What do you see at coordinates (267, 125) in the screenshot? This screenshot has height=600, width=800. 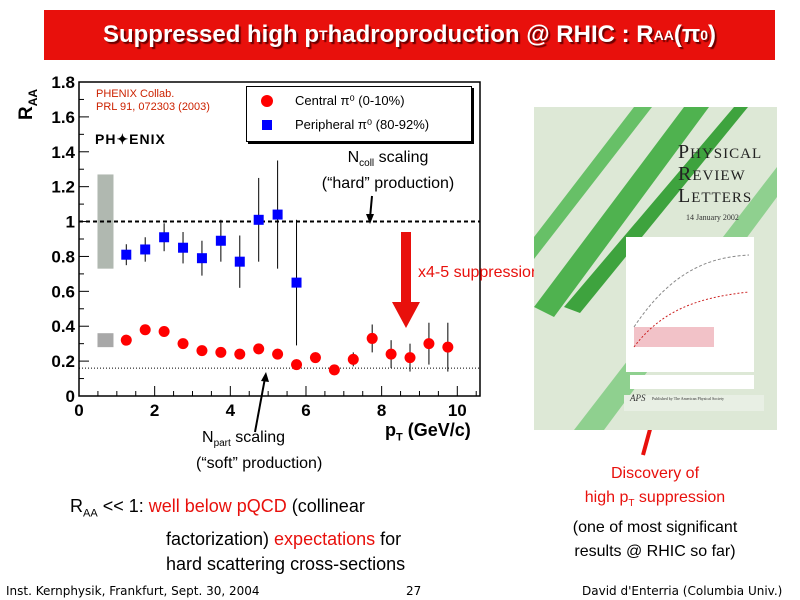 I see `legend-peripheral-marker` at bounding box center [267, 125].